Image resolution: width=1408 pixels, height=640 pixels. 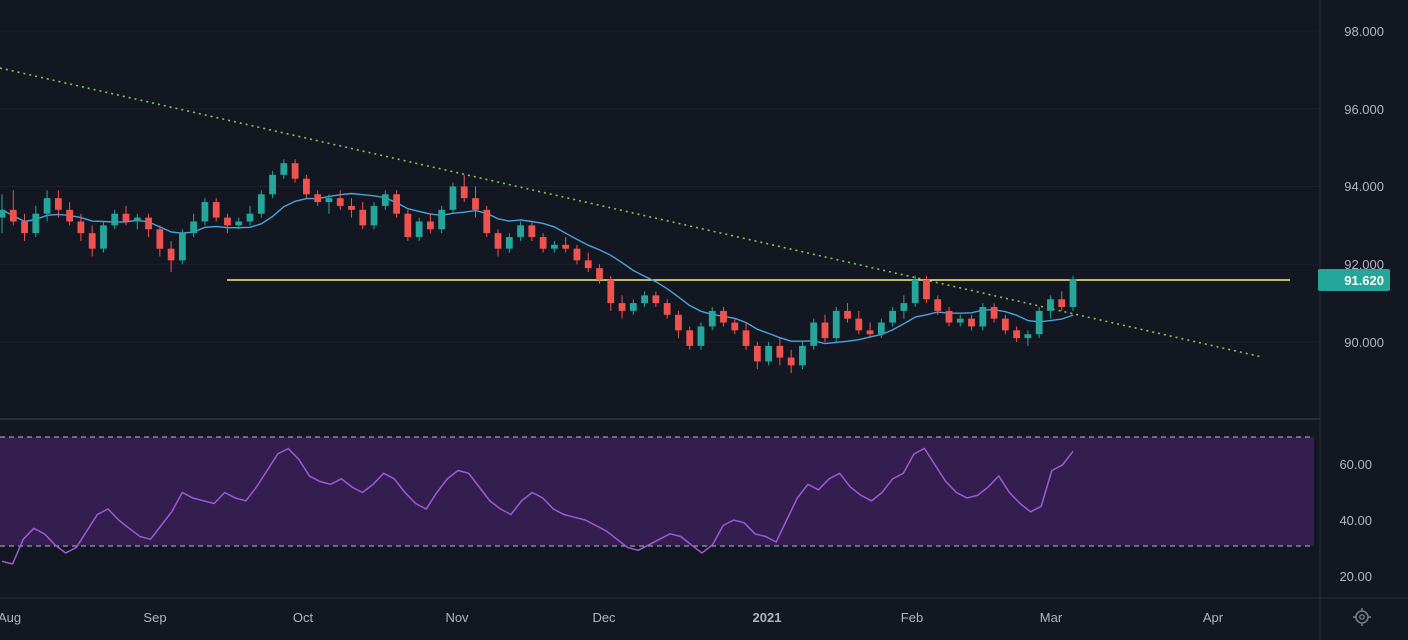 What do you see at coordinates (704, 611) in the screenshot?
I see `time-axis: Aug Sep Oct Nov Dec 2021 Feb Mar Apr` at bounding box center [704, 611].